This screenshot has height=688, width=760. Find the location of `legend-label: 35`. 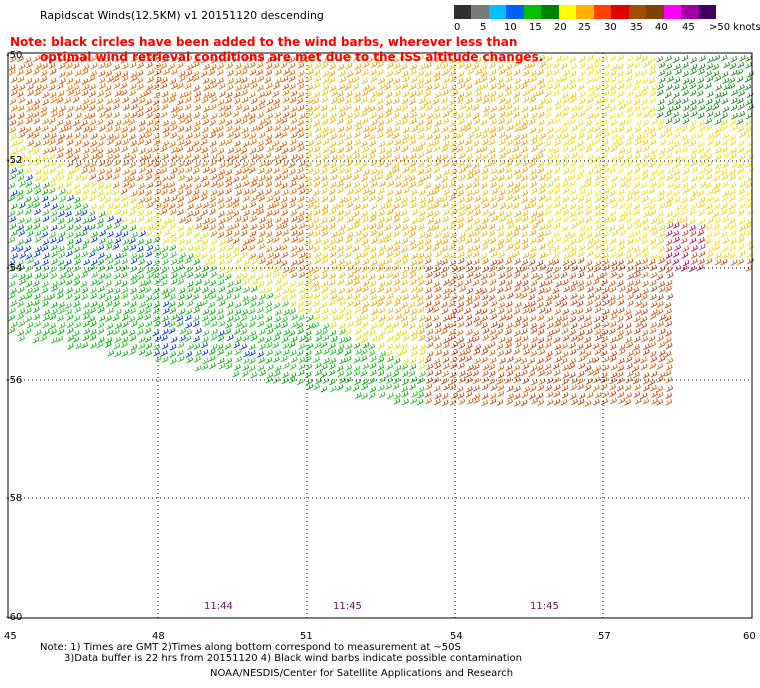

legend-label: 35 is located at coordinates (636, 27).